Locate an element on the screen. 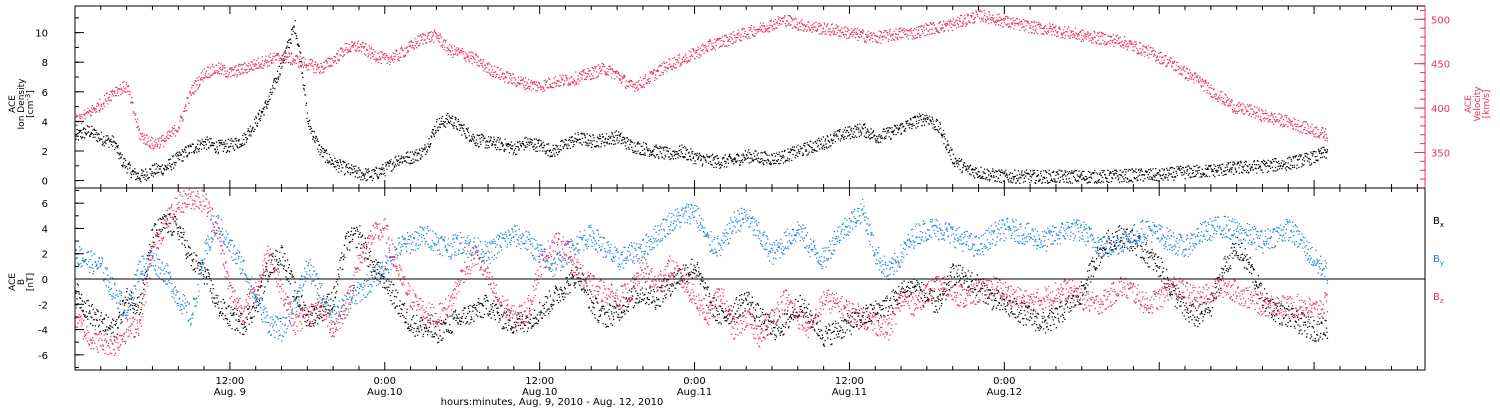 This screenshot has width=1500, height=414. b-ylabel: ACE B [nT] is located at coordinates (22, 282).